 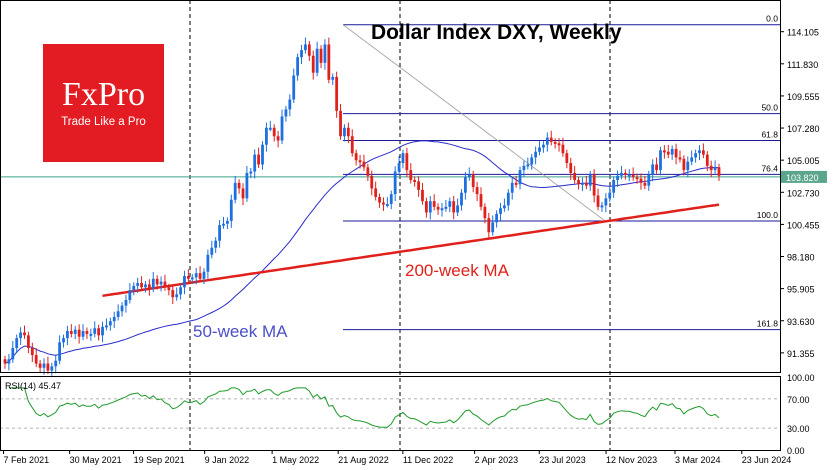 I want to click on fxpro-logo: FxPro Trade Like a Pro, so click(x=103, y=103).